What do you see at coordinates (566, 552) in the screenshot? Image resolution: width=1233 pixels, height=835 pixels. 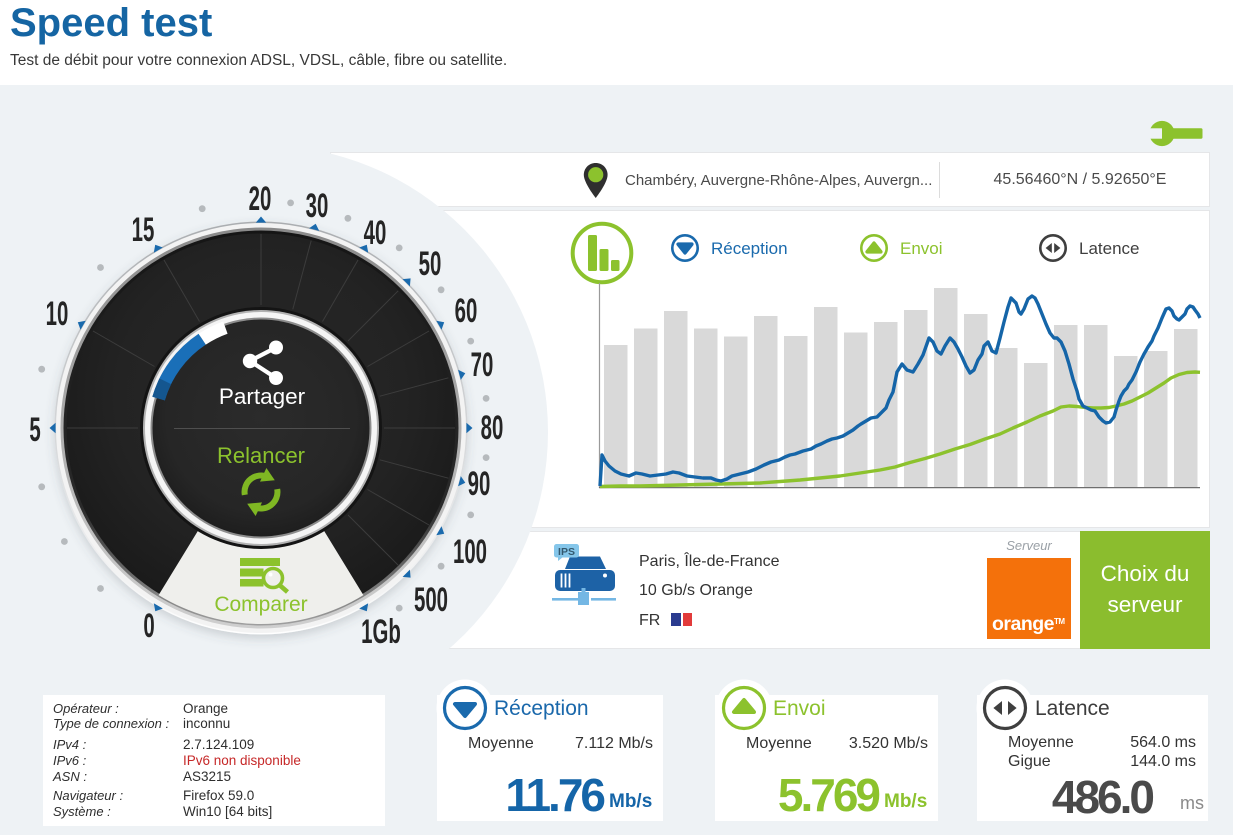 I see `svg-text: IPS` at bounding box center [566, 552].